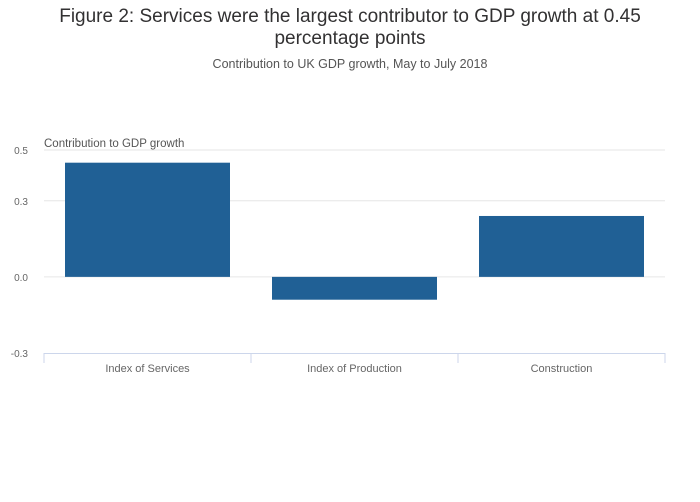  Describe the element at coordinates (114, 144) in the screenshot. I see `y-axis-title: Contribution to GDP growth` at that location.